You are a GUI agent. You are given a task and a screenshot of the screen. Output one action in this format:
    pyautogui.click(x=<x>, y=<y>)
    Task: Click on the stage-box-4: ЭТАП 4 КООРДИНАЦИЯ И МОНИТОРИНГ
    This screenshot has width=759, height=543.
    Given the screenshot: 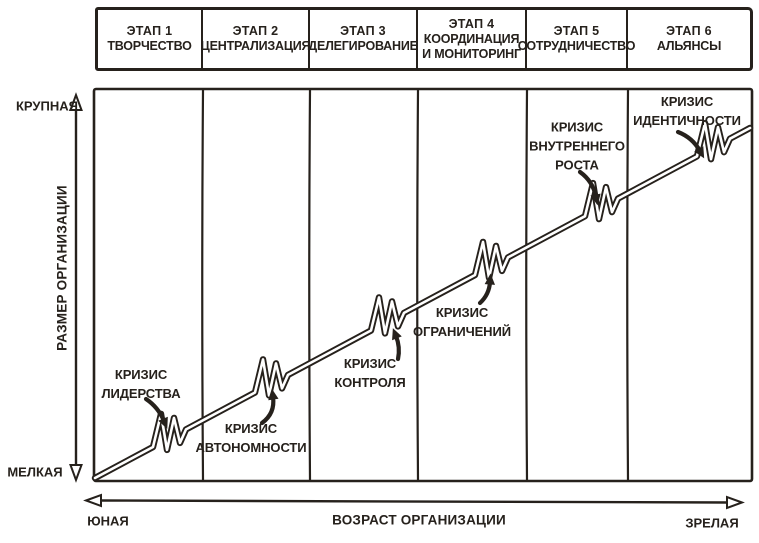 What is the action you would take?
    pyautogui.click(x=472, y=39)
    